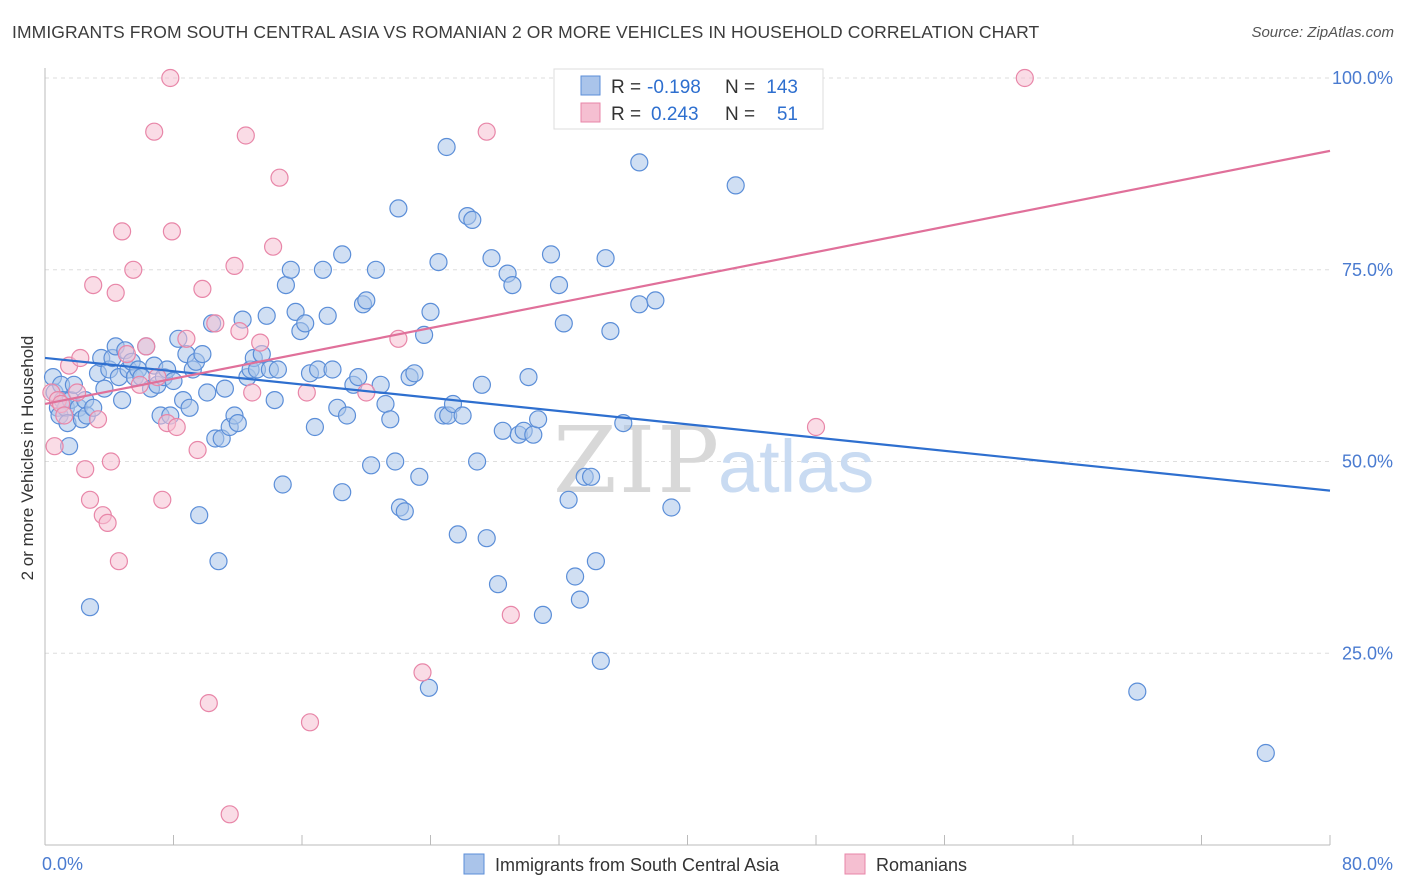 The width and height of the screenshot is (1406, 892). Describe the element at coordinates (782, 87) in the screenshot. I see `stats-legend-n-value-0: 143` at that location.